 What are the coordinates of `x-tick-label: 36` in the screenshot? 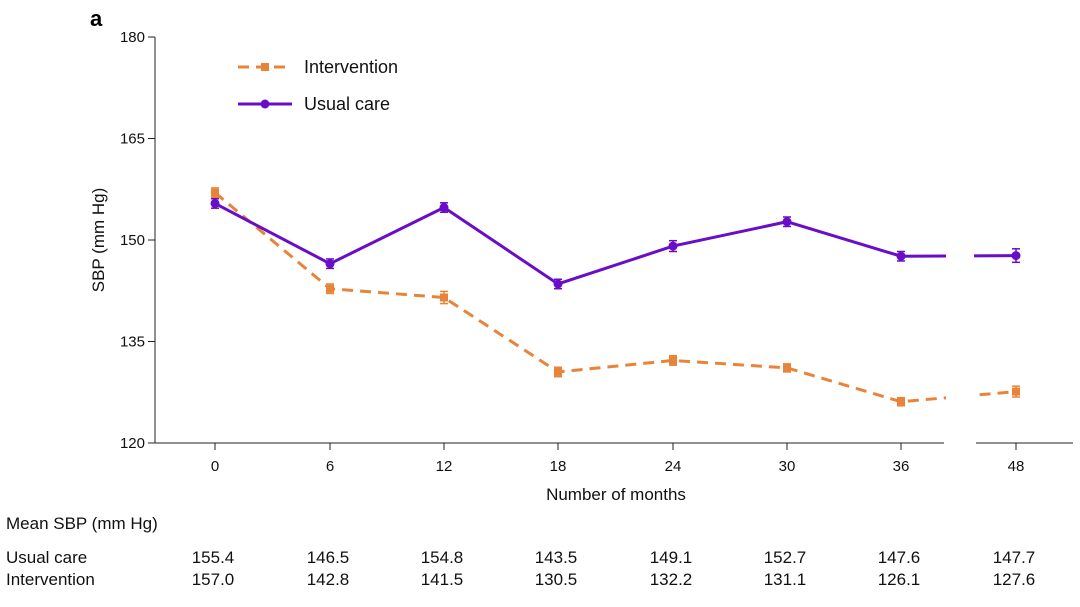 It's located at (901, 466).